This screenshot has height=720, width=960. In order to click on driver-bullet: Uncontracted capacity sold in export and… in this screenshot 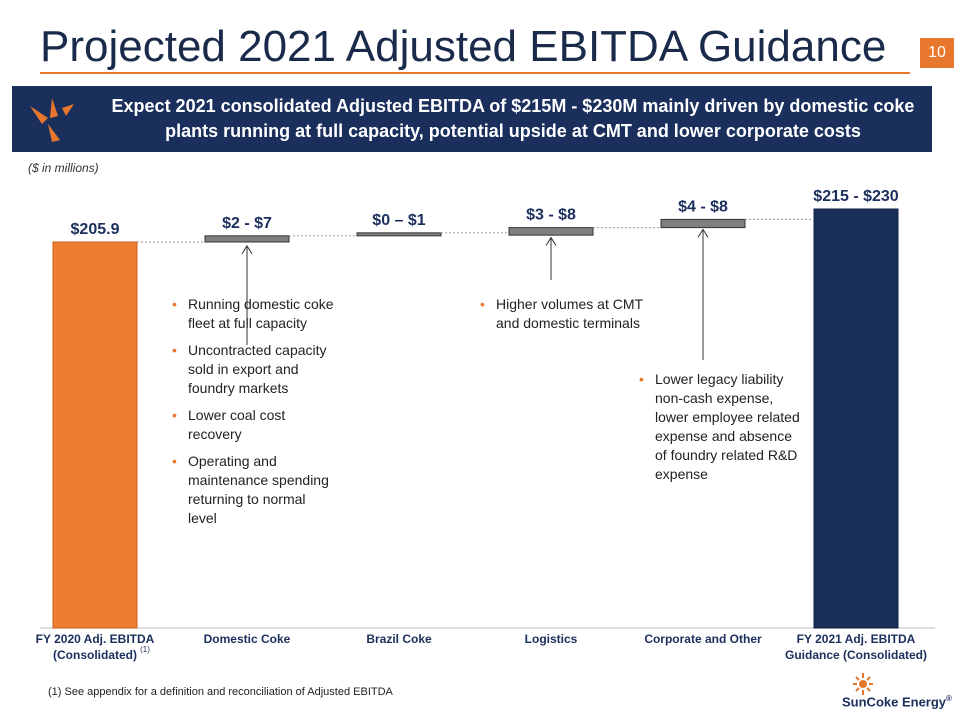, I will do `click(255, 369)`.